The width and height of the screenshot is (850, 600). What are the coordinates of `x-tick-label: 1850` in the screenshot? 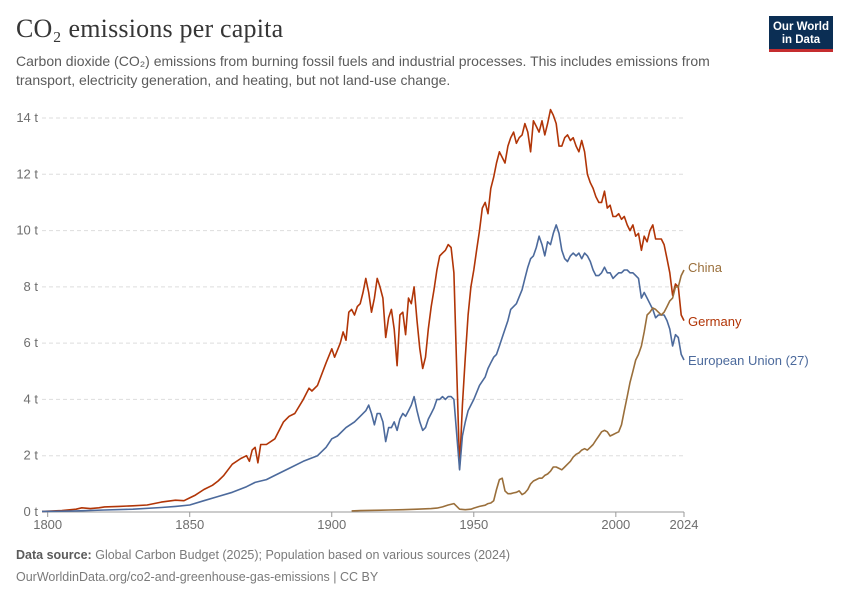 It's located at (189, 524).